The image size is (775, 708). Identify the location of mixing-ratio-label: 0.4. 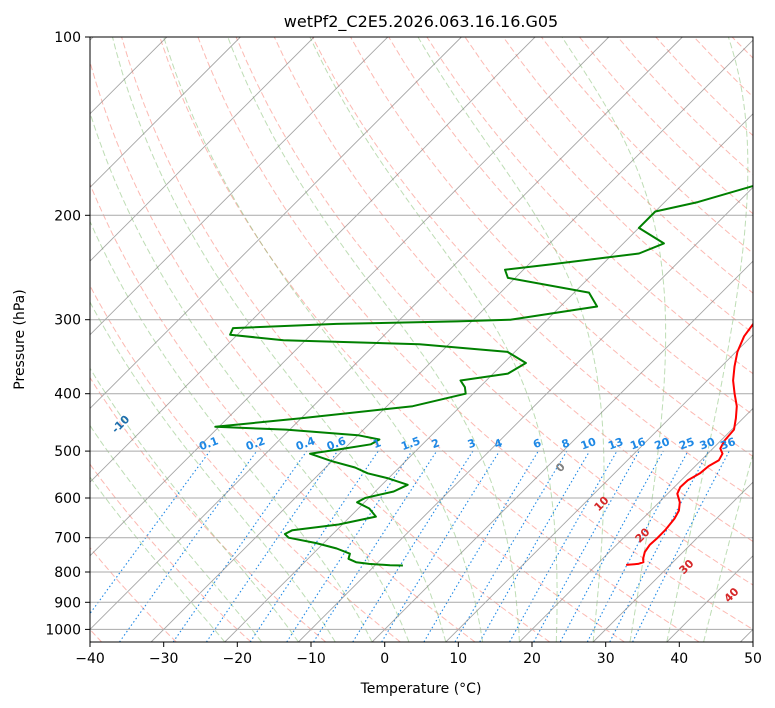
(305, 443).